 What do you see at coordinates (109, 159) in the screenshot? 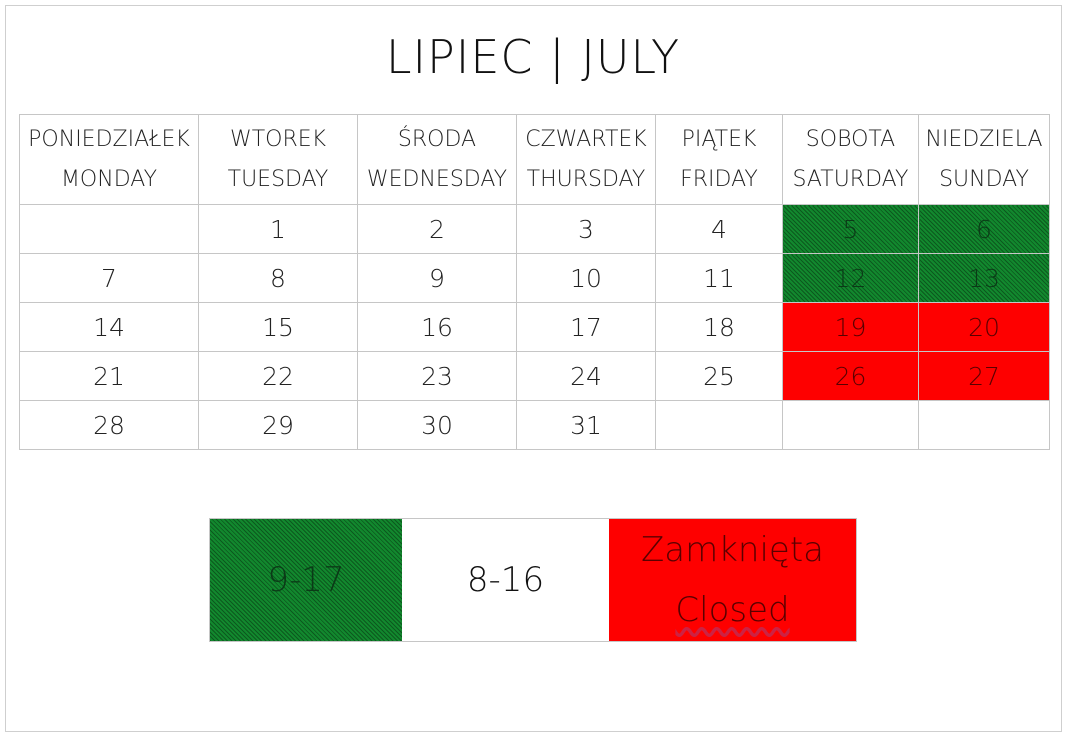
I see `header-monday: PONIEDZIAŁEK MONDAY` at bounding box center [109, 159].